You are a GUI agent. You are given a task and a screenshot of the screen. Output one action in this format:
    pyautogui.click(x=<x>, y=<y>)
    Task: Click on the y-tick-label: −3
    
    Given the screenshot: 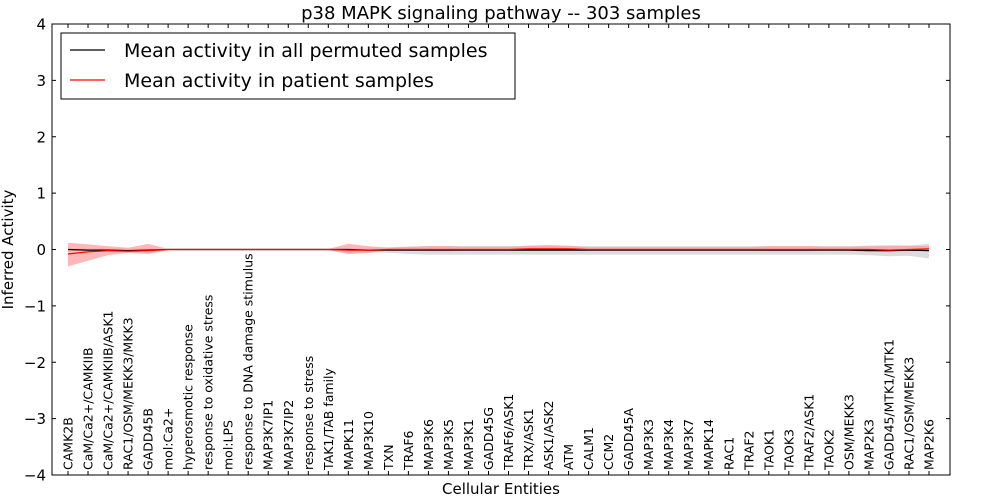 What is the action you would take?
    pyautogui.click(x=35, y=419)
    